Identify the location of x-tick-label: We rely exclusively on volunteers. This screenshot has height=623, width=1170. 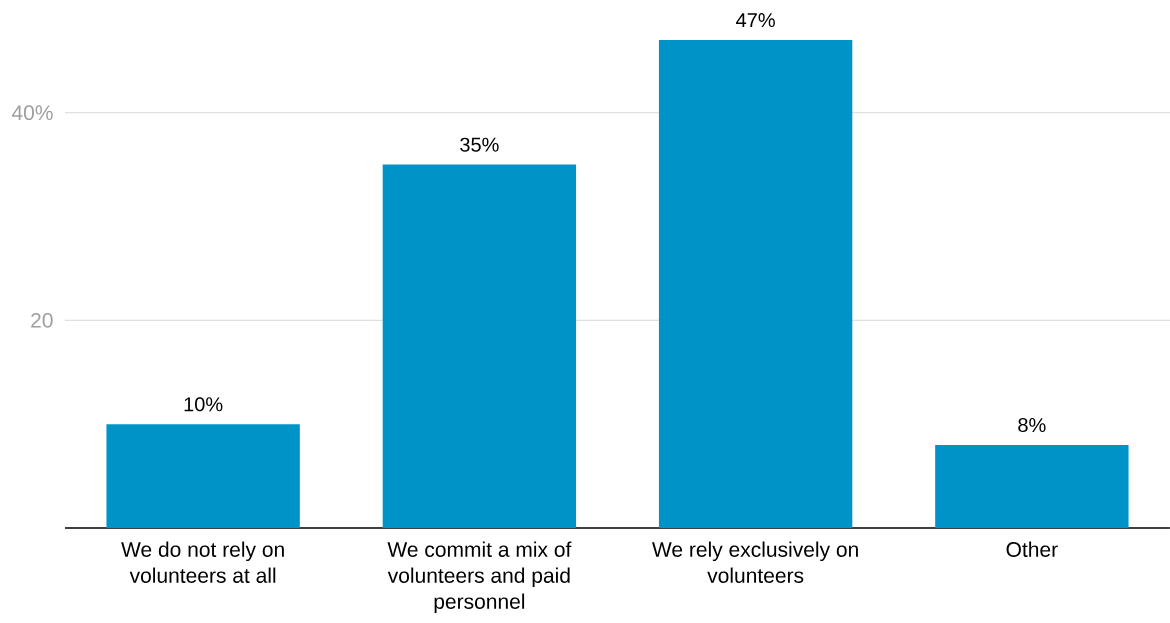
(755, 562).